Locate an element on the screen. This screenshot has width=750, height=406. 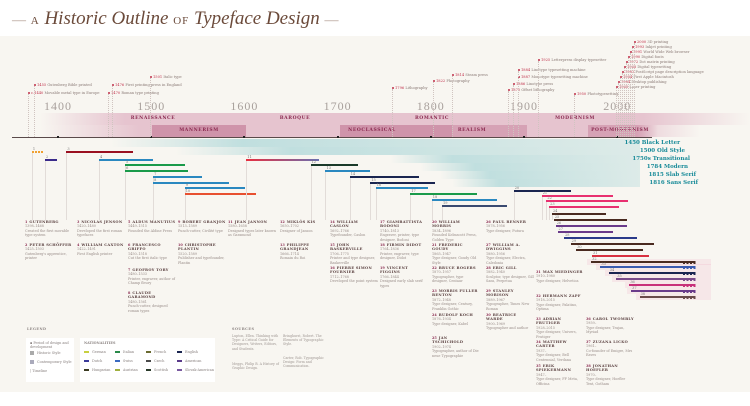
nationality-item: French is located at coordinates (156, 352).